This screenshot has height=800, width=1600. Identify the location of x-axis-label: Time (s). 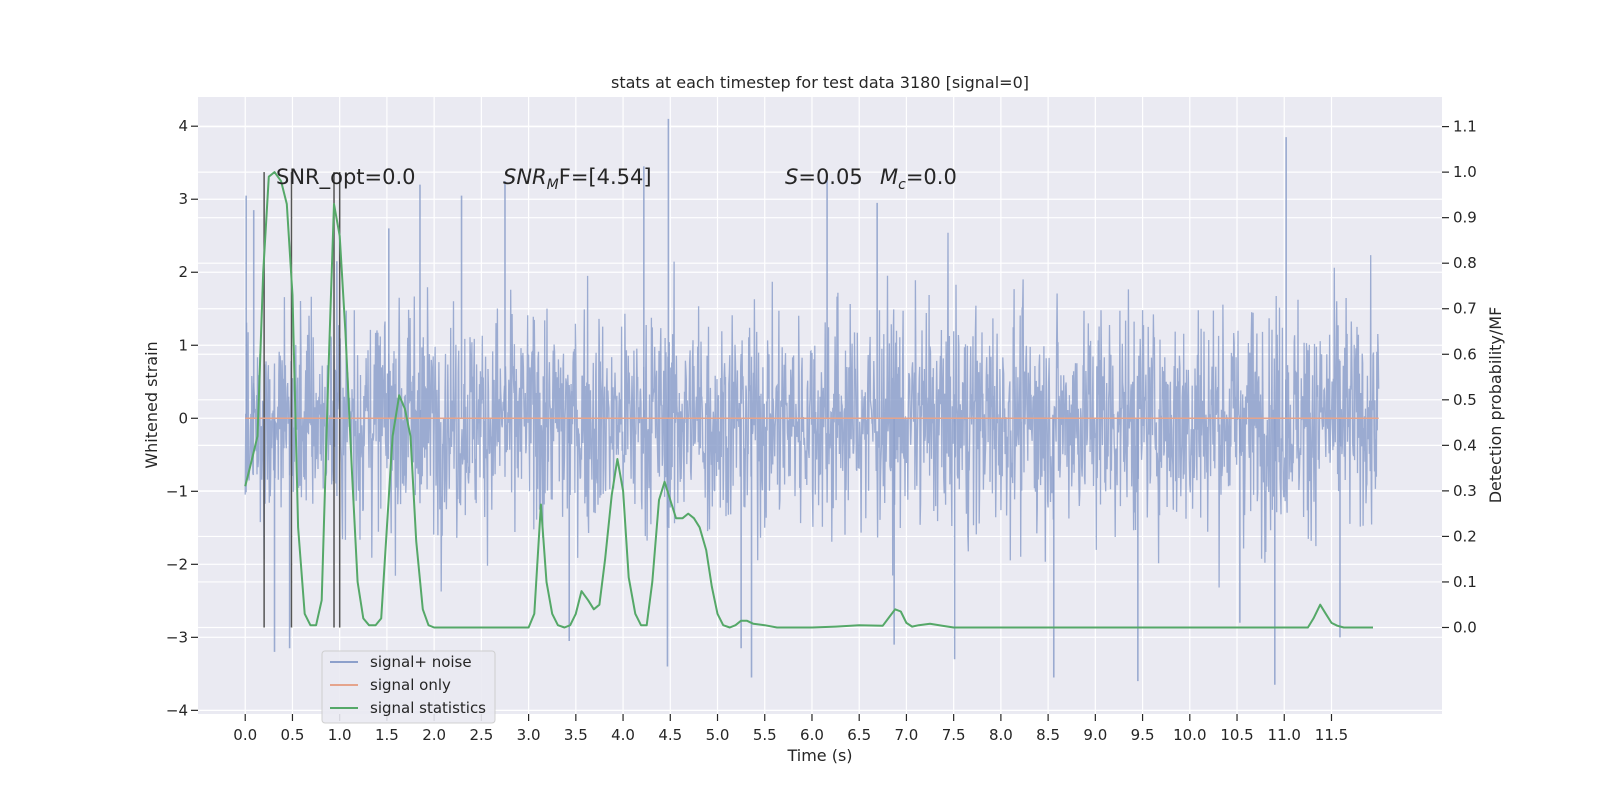
(819, 755).